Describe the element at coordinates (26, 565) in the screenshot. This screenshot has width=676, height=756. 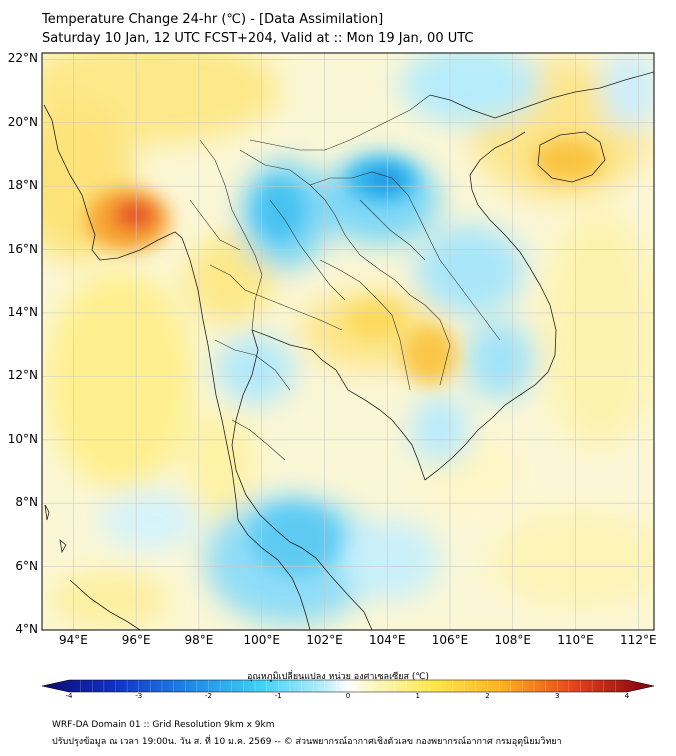
I see `latitude-label: 6°N` at that location.